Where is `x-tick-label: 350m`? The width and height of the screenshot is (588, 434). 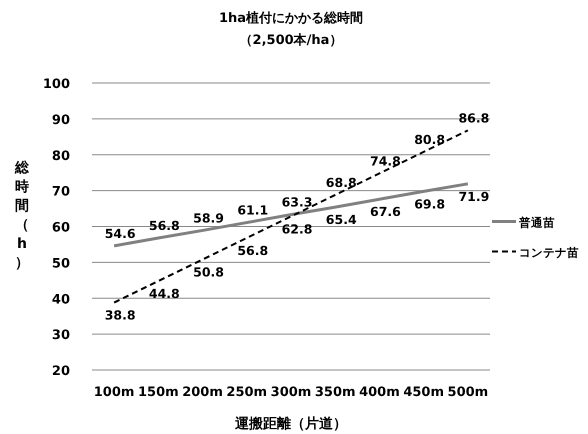 x-tick-label: 350m is located at coordinates (335, 392).